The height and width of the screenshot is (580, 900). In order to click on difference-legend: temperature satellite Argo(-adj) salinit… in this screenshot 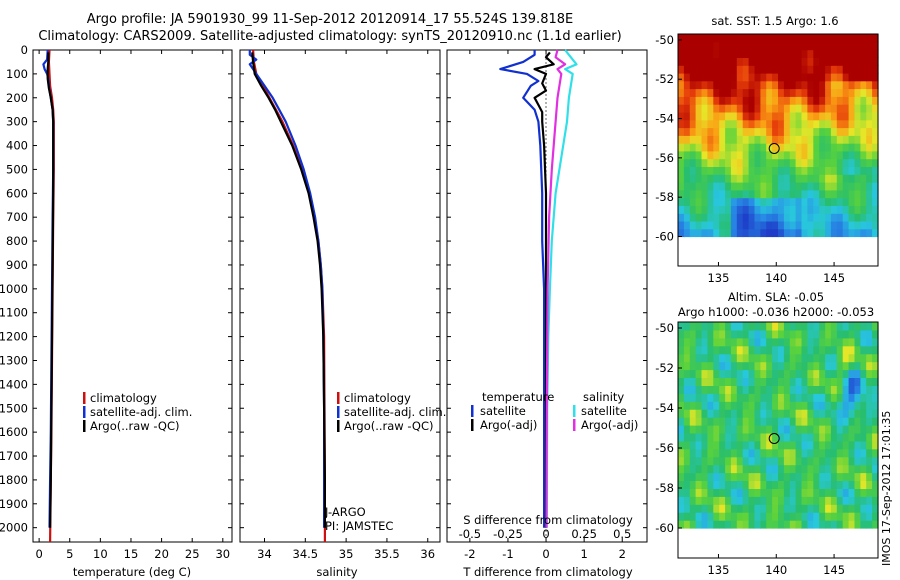, I will do `click(554, 411)`.